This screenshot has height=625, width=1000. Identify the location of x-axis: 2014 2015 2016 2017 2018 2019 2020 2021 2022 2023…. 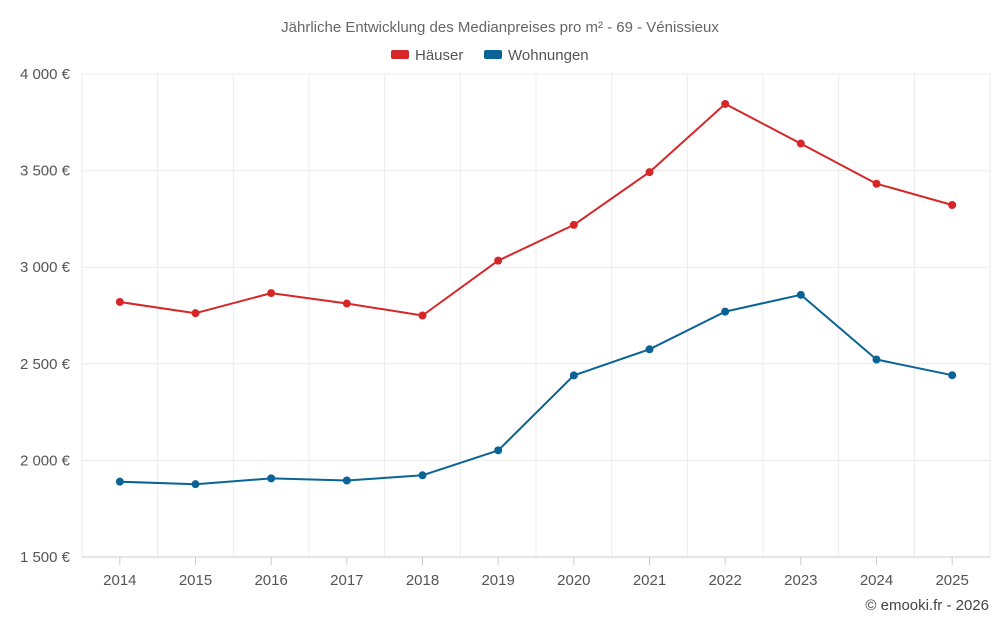
(536, 572).